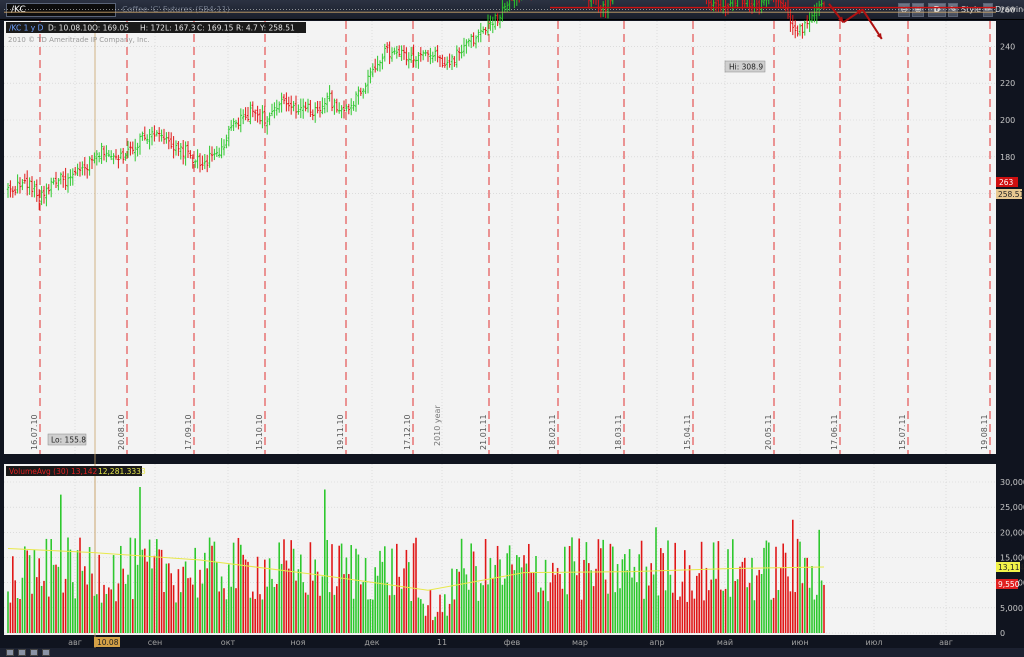 The width and height of the screenshot is (1024, 657). What do you see at coordinates (46, 652) in the screenshot?
I see `settings-icon` at bounding box center [46, 652].